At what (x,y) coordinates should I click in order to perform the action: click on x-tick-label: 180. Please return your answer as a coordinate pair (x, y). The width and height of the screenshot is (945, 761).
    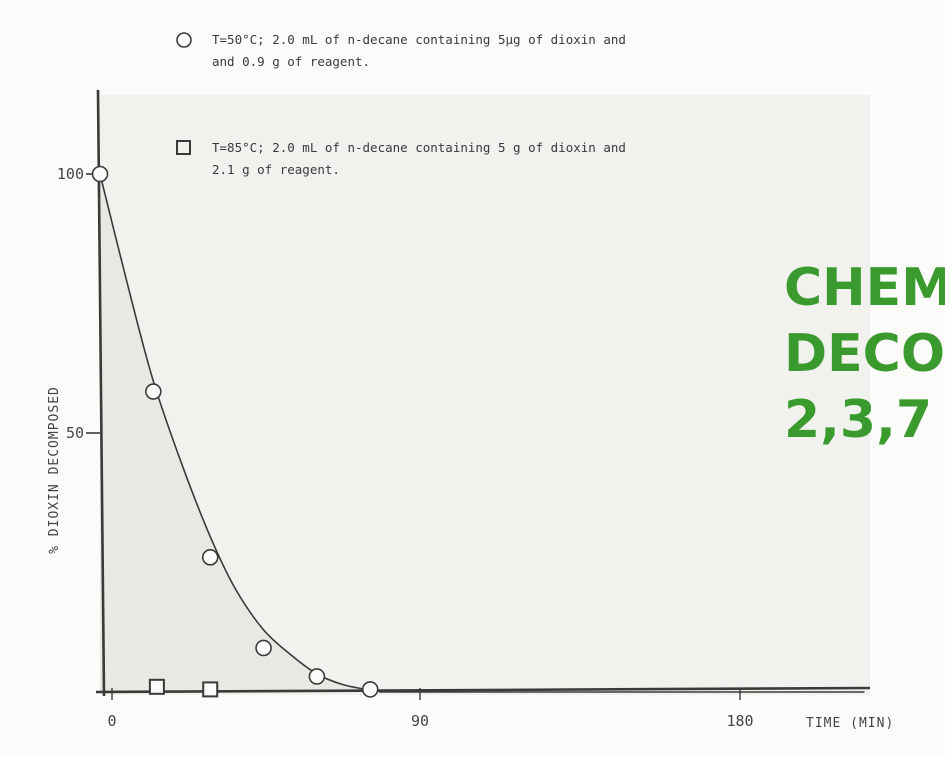
    Looking at the image, I should click on (739, 721).